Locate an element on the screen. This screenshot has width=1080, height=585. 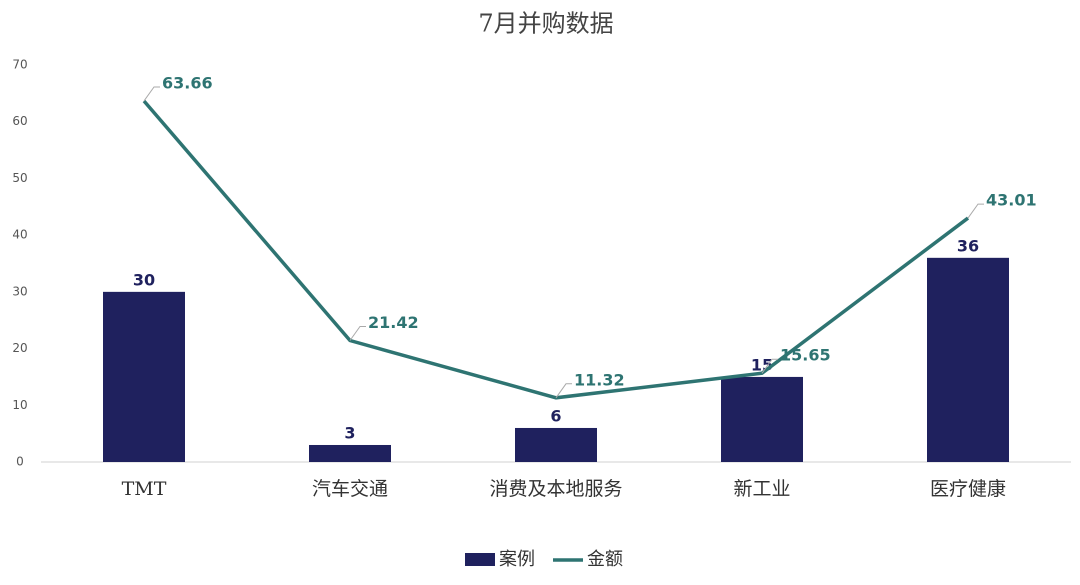
bar-label: 3 is located at coordinates (349, 432).